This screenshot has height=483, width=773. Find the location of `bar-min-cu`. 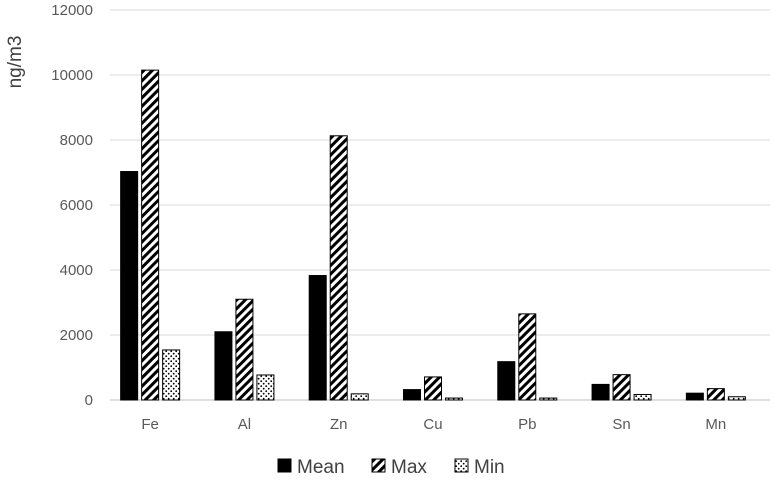

bar-min-cu is located at coordinates (454, 399).